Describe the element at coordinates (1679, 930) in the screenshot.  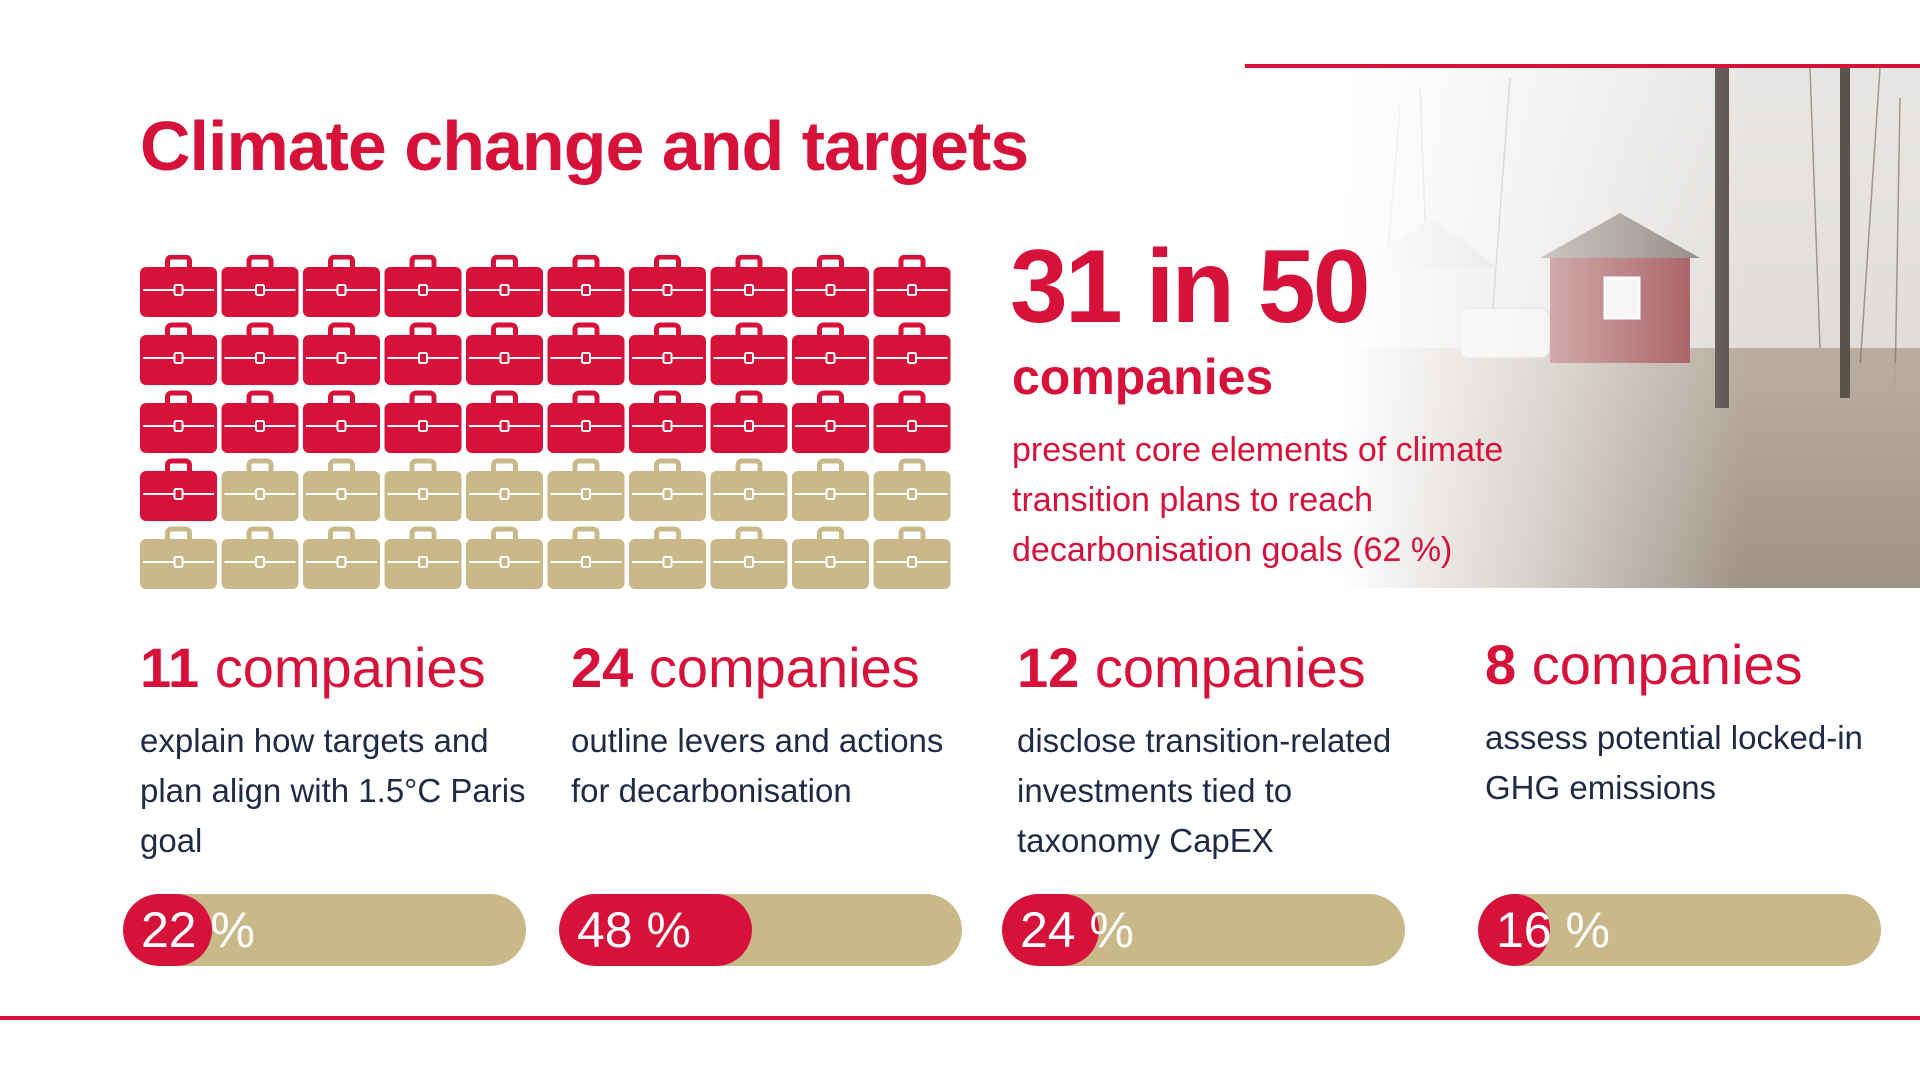
I see `progress-bar-4: 16 %` at that location.